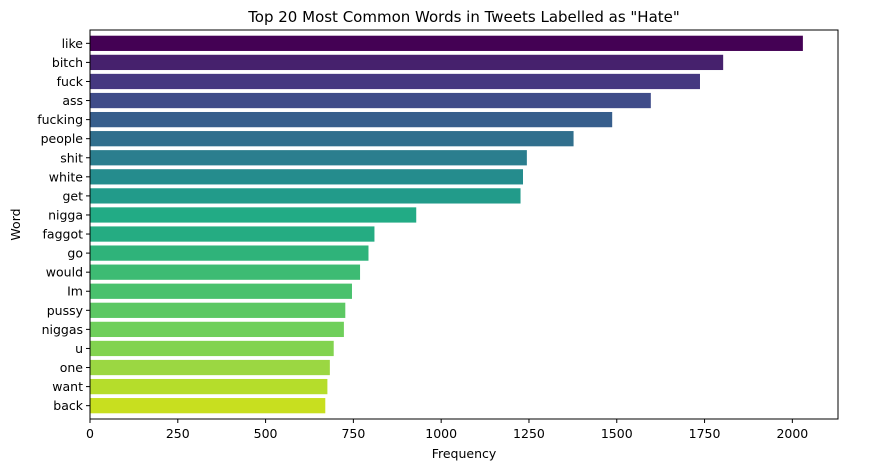 The image size is (875, 470). What do you see at coordinates (65, 310) in the screenshot?
I see `y-tick-label: pussy` at bounding box center [65, 310].